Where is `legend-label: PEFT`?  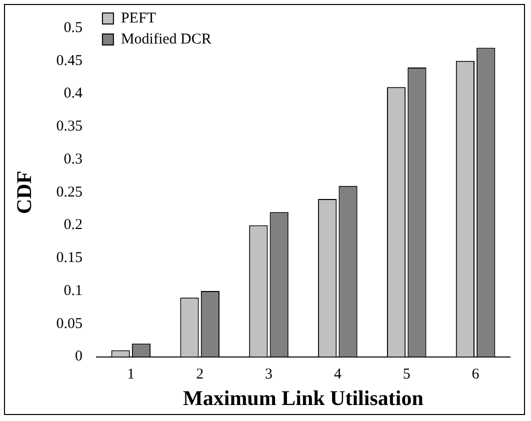
legend-label: PEFT is located at coordinates (138, 18).